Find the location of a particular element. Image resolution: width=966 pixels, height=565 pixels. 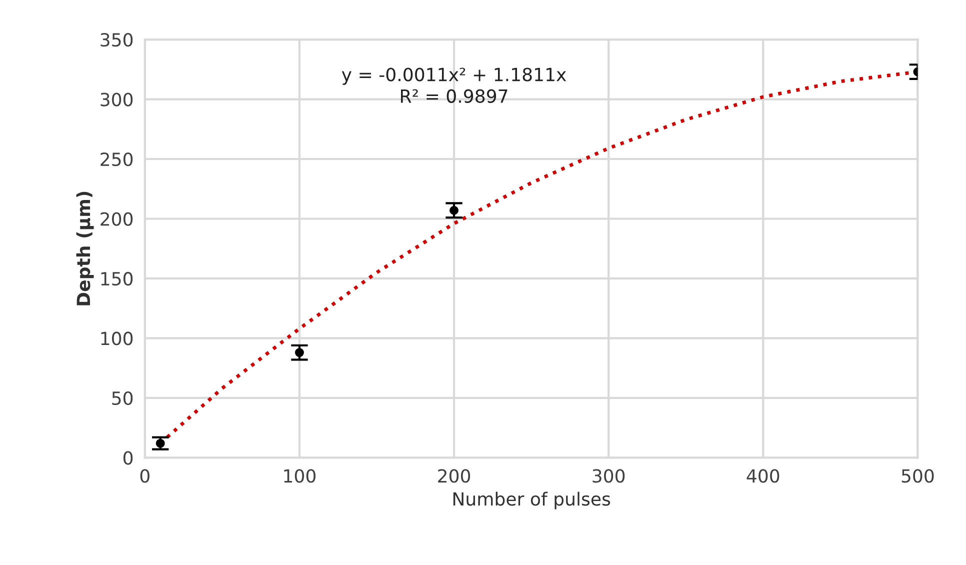

y-tick-label: 150 is located at coordinates (117, 279).